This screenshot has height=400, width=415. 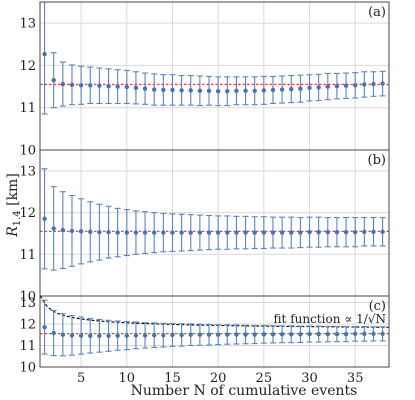 What do you see at coordinates (214, 311) in the screenshot?
I see `fit-curve` at bounding box center [214, 311].